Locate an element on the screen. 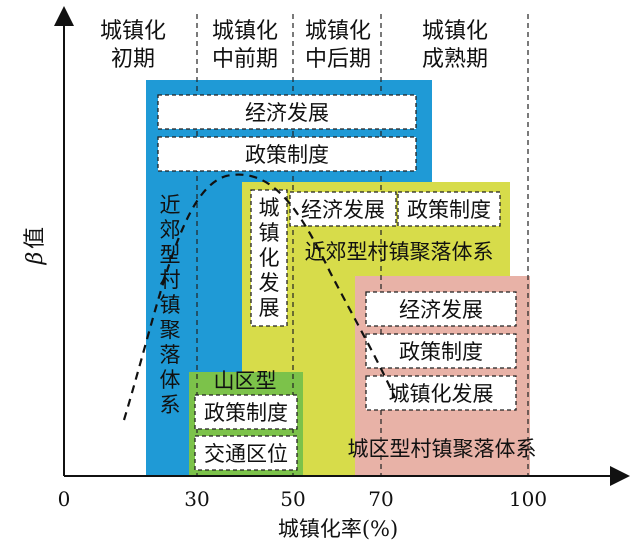 This screenshot has width=637, height=556. yellow-box-economy: 经济发展 is located at coordinates (343, 210).